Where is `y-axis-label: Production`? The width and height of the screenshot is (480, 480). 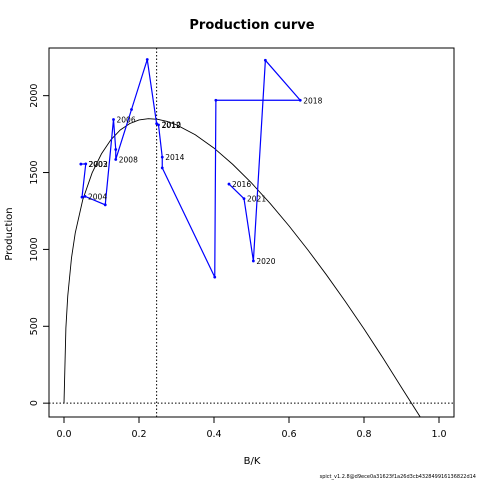
y-axis-label: Production is located at coordinates (9, 233).